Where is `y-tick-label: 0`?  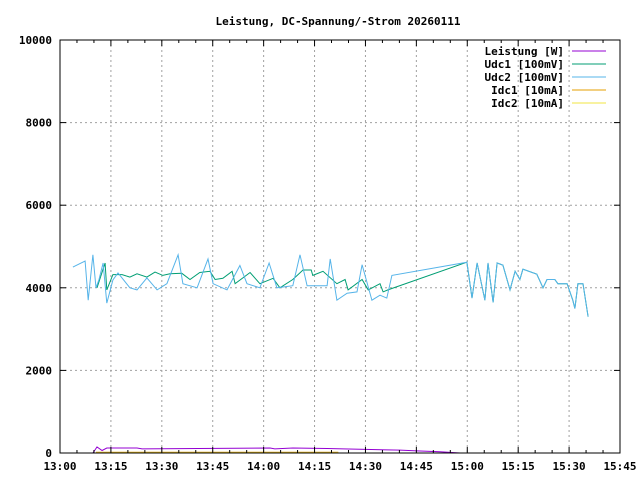 y-tick-label: 0 is located at coordinates (48, 453).